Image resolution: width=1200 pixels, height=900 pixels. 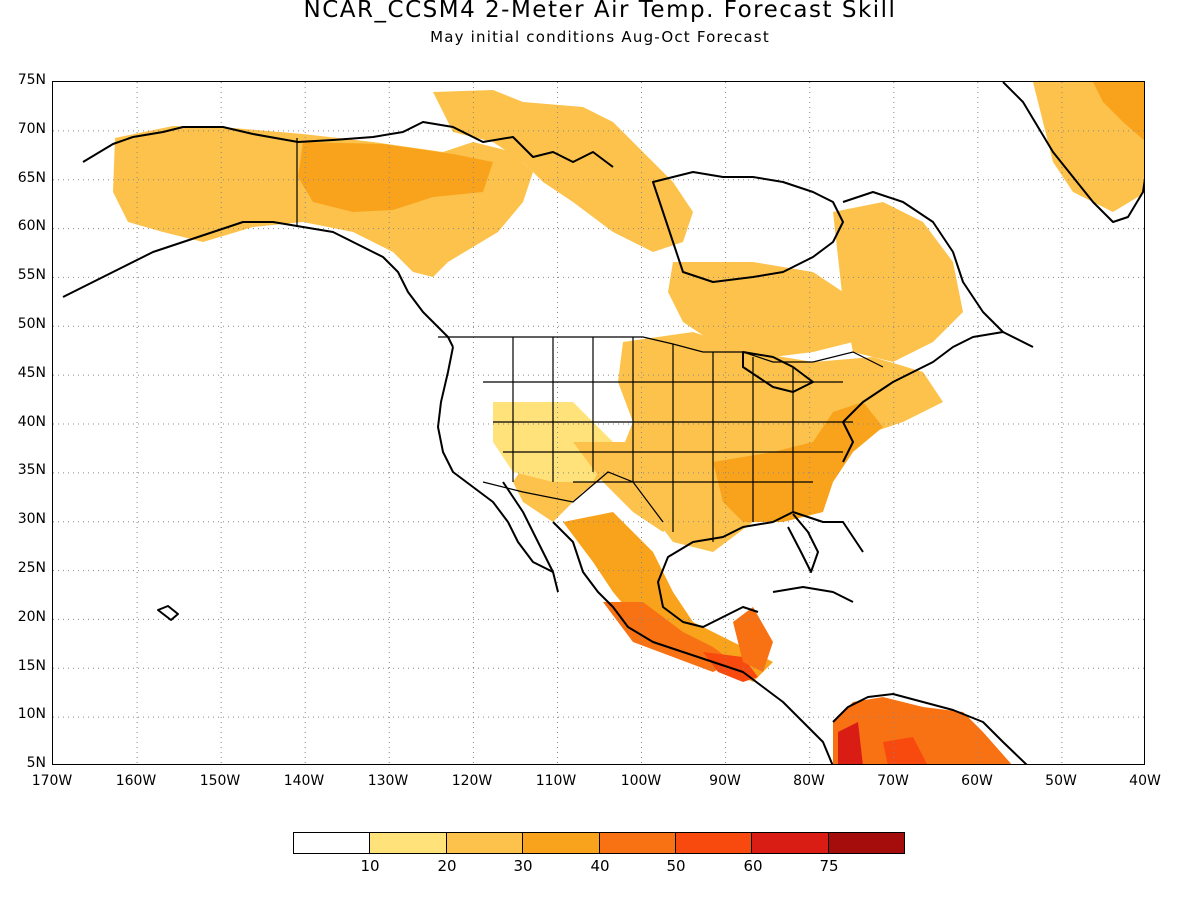 I want to click on lon-label: 120W, so click(x=472, y=781).